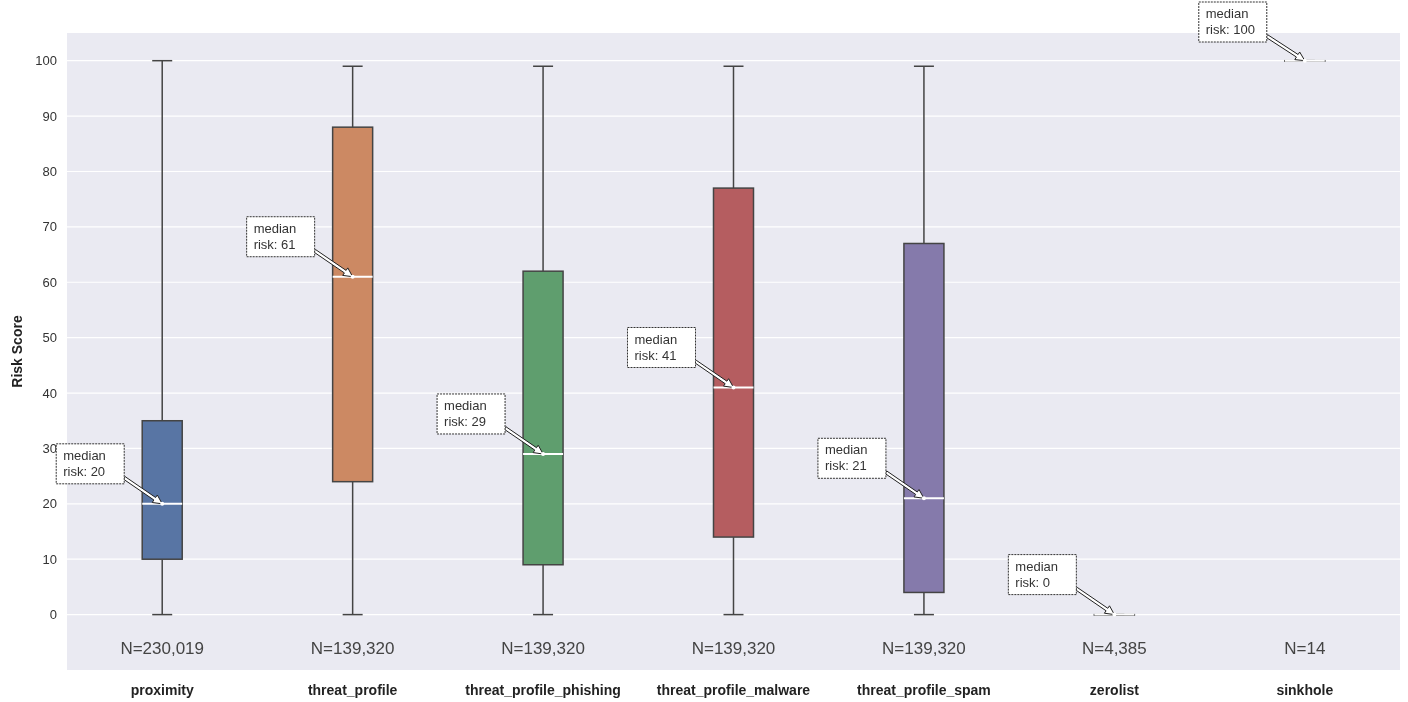 This screenshot has height=702, width=1408. What do you see at coordinates (84, 463) in the screenshot?
I see `annotation: median risk: 20` at bounding box center [84, 463].